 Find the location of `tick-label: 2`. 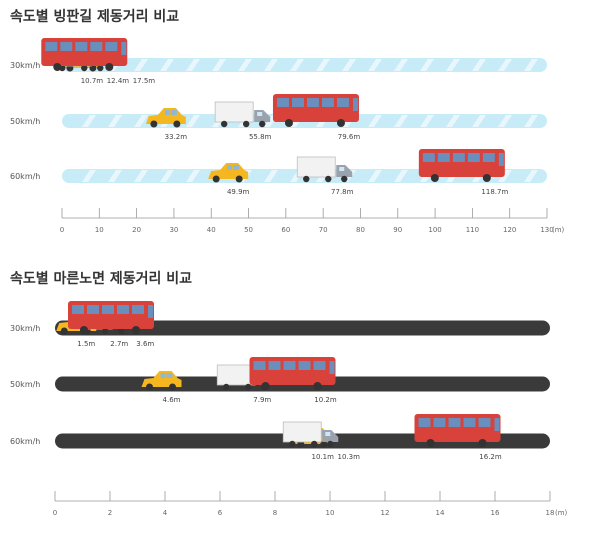

tick-label: 2 is located at coordinates (110, 513).